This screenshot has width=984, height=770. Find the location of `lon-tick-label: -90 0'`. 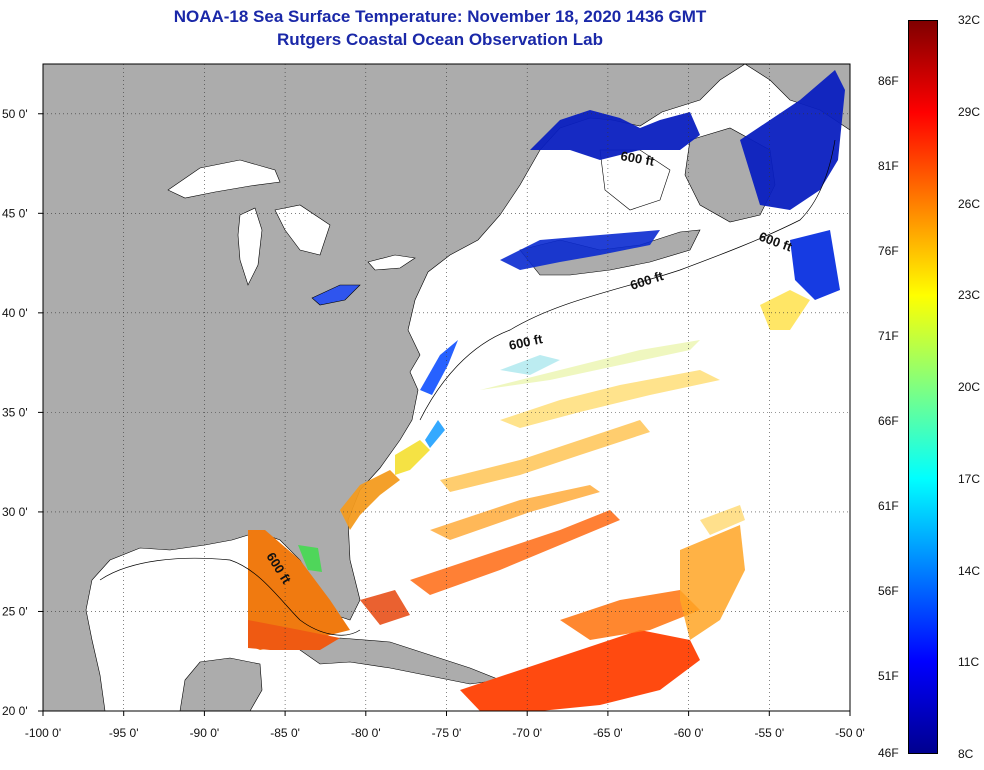

lon-tick-label: -90 0' is located at coordinates (205, 733).